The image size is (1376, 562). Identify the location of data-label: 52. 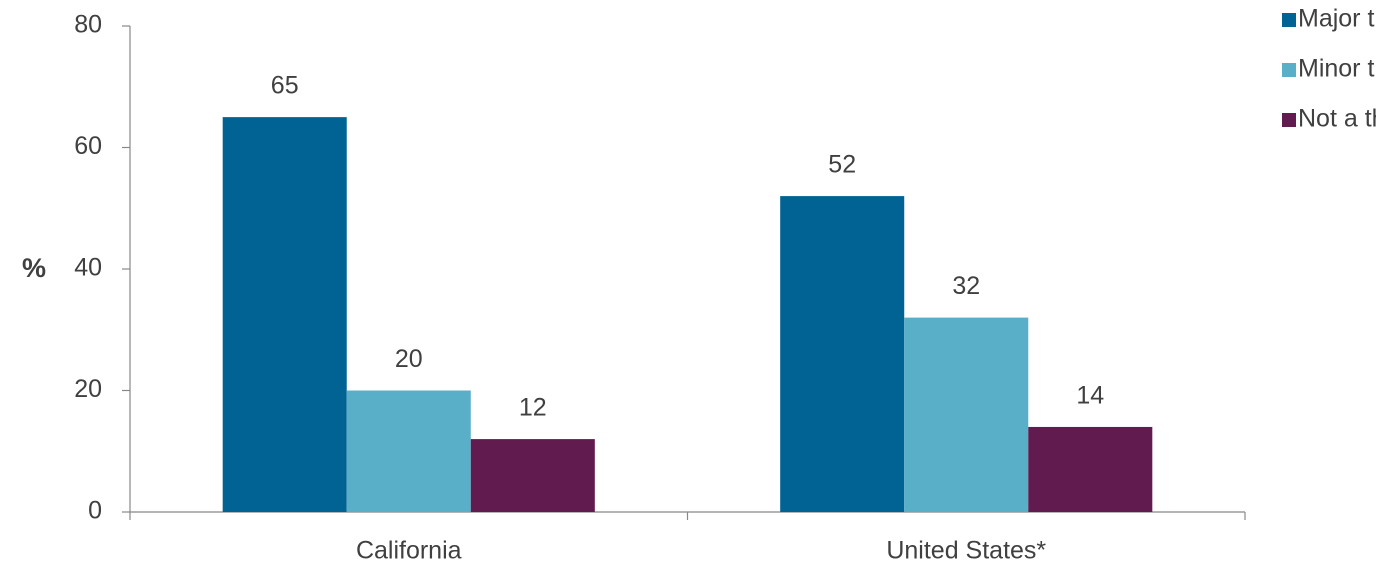
(842, 165).